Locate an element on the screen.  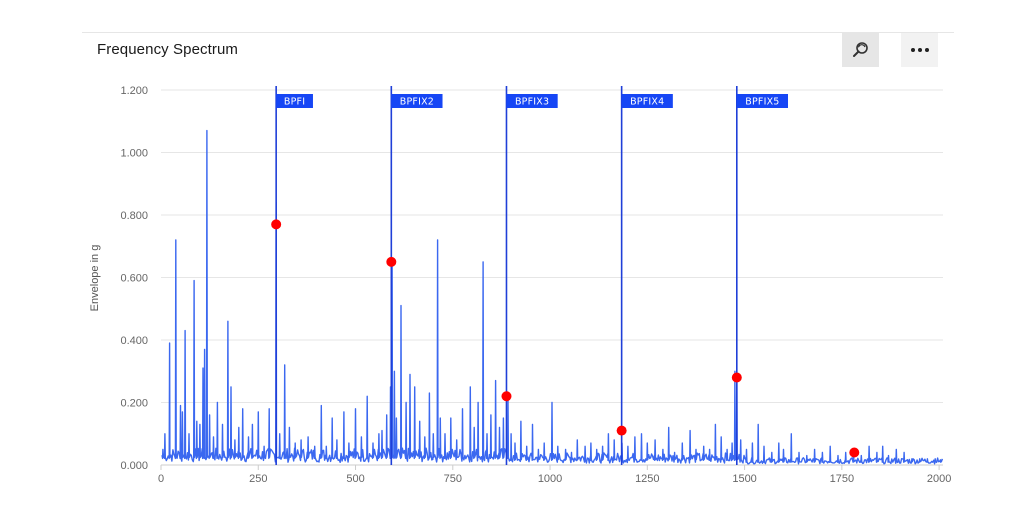
marker-label: BPFIX2 is located at coordinates (417, 102).